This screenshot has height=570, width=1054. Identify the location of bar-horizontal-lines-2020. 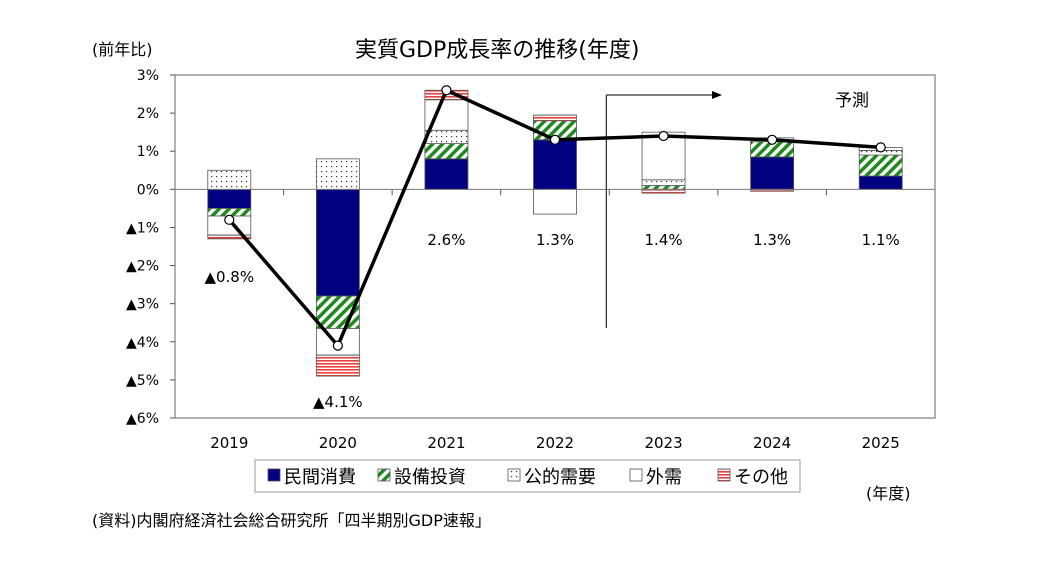
(337, 365).